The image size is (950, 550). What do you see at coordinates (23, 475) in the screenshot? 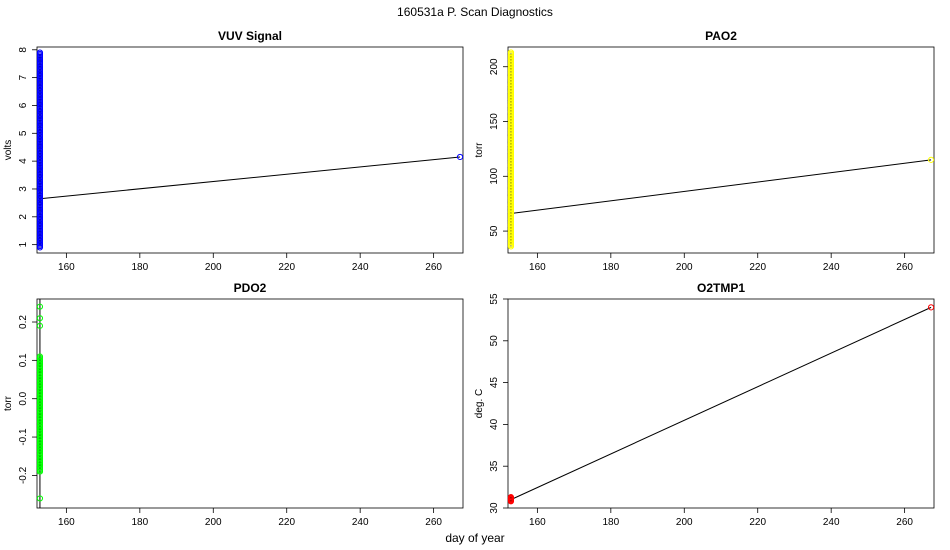
I see `y-tick-label: -0.2` at bounding box center [23, 475].